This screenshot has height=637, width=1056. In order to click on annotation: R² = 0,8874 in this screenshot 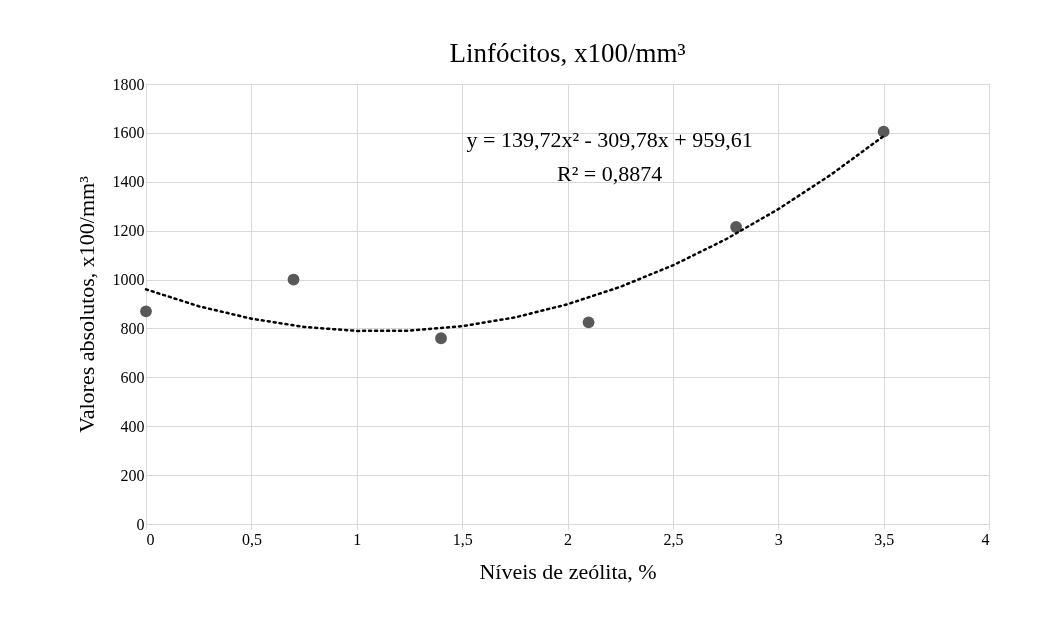, I will do `click(610, 173)`.